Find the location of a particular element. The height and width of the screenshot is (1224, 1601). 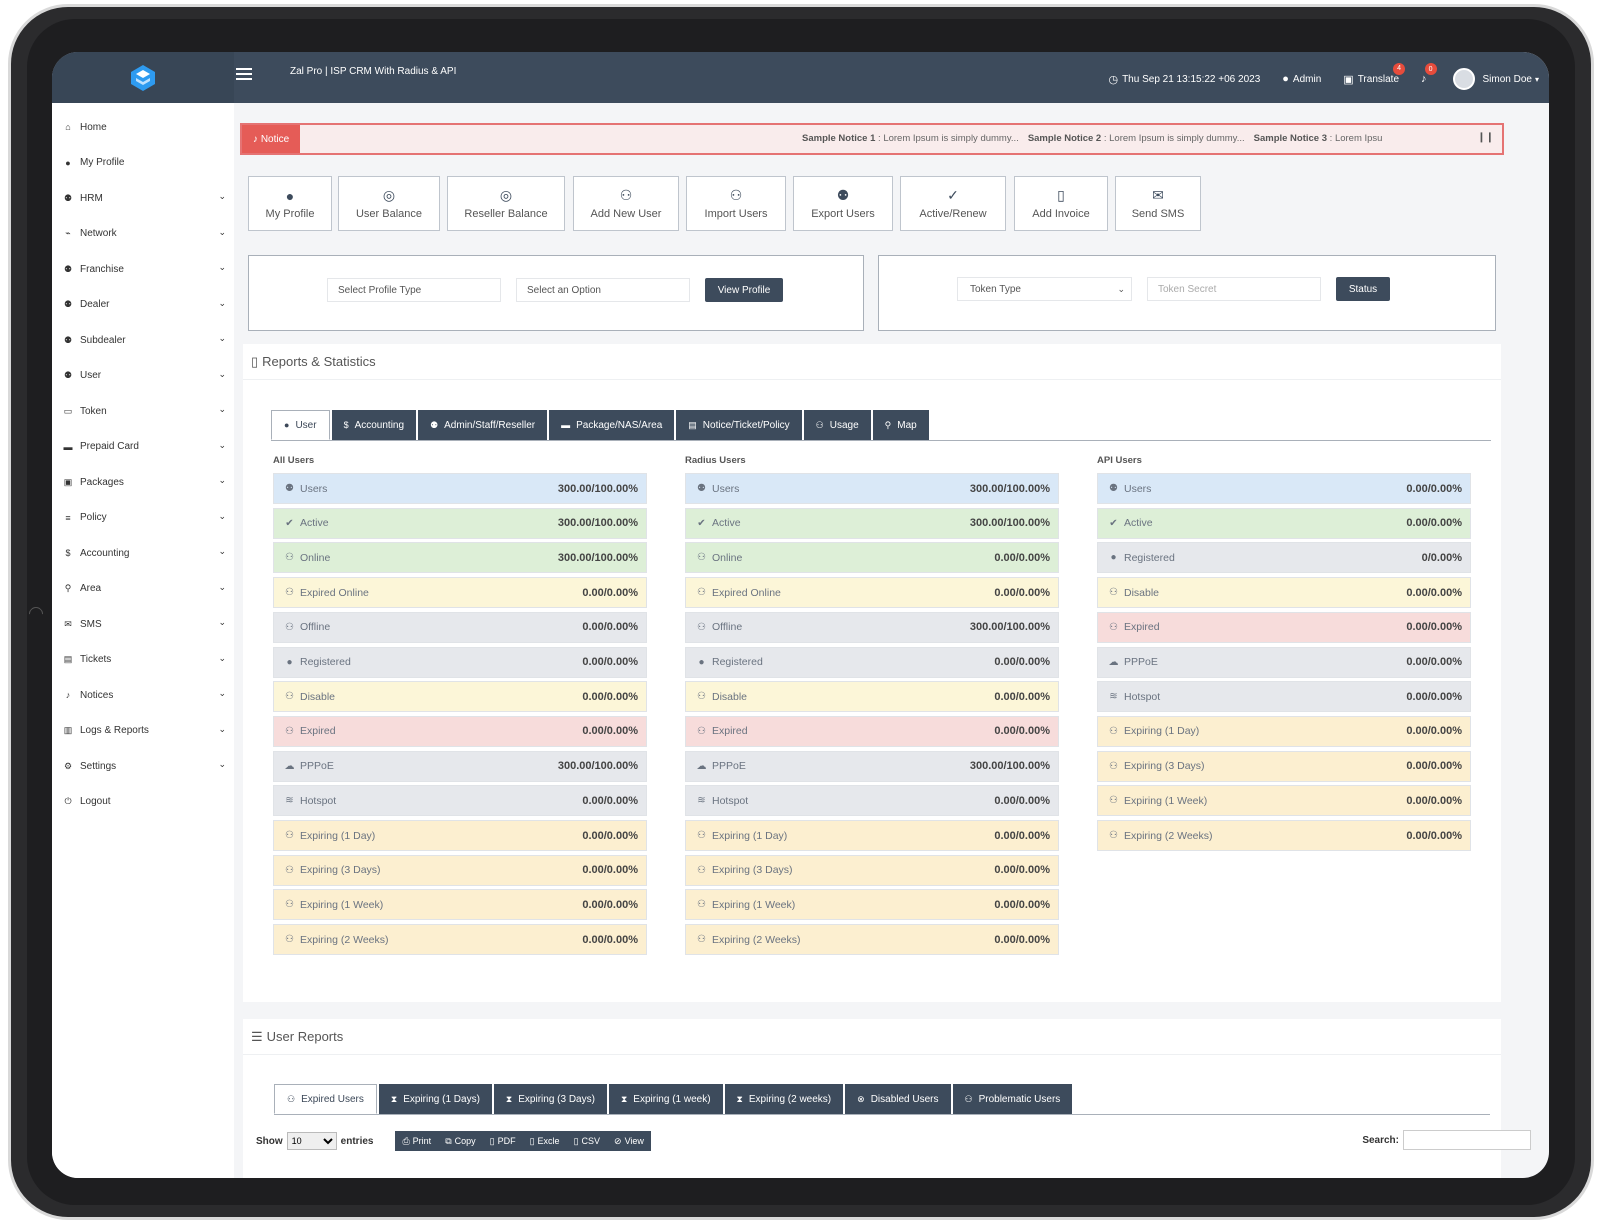

sidebar-item-settings: ⚙ Settings ⌄ is located at coordinates (143, 766).